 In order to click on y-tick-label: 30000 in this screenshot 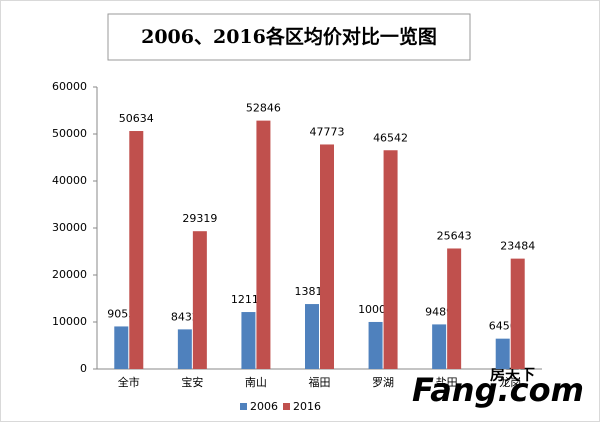, I will do `click(69, 227)`.